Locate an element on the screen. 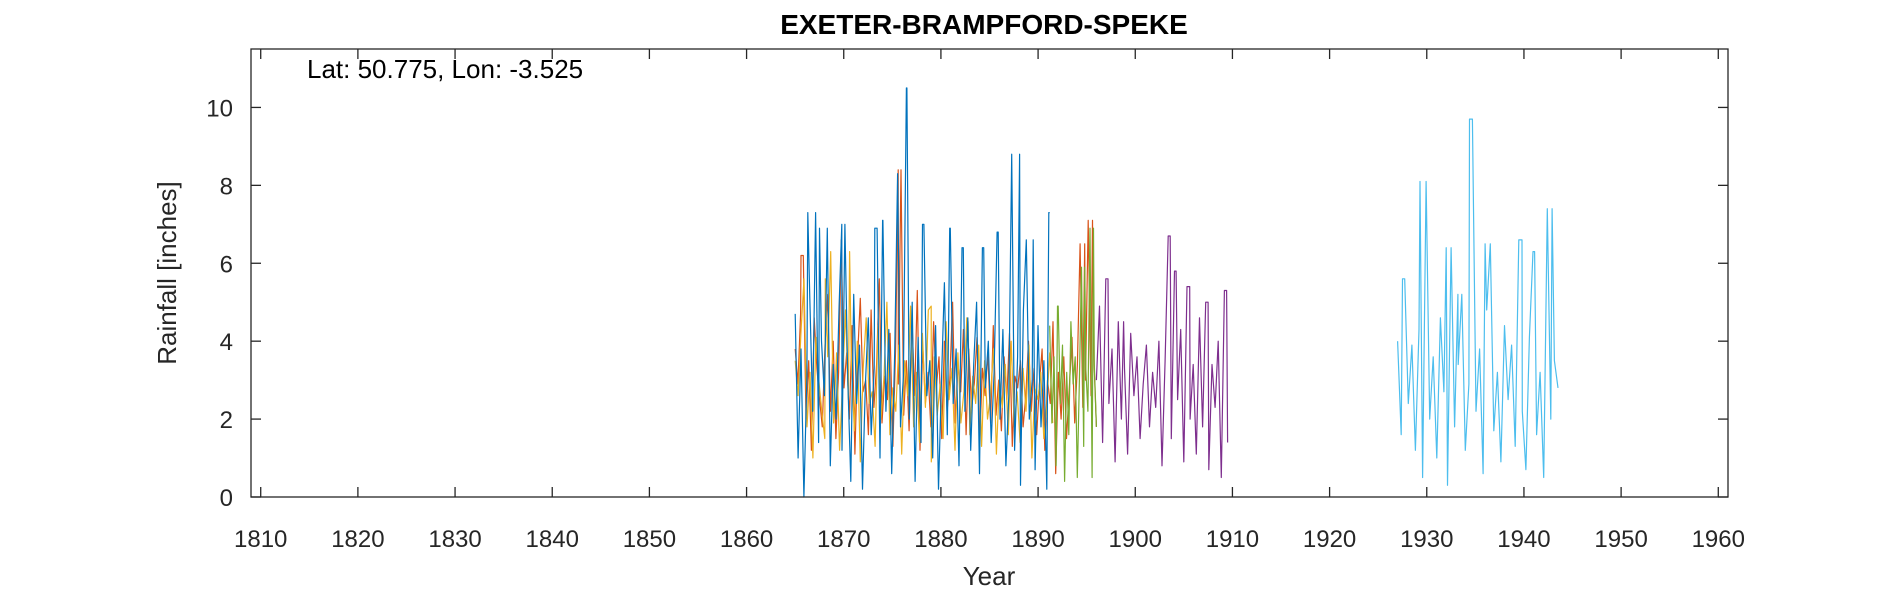 This screenshot has height=591, width=1890. chart-title: EXETER-BRAMPFORD-SPEKE is located at coordinates (984, 24).